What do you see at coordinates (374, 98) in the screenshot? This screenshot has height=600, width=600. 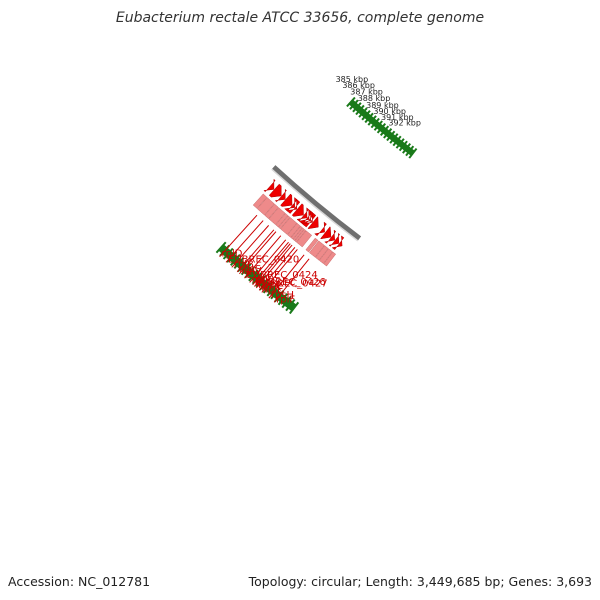 I see `scale-tick-label: 388 kbp` at bounding box center [374, 98].